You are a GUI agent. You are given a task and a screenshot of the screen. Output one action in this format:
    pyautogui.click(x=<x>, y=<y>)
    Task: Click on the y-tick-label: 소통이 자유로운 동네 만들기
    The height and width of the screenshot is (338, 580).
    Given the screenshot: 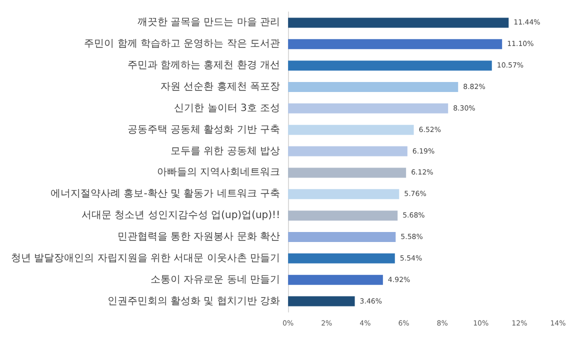 What is the action you would take?
    pyautogui.click(x=215, y=280)
    